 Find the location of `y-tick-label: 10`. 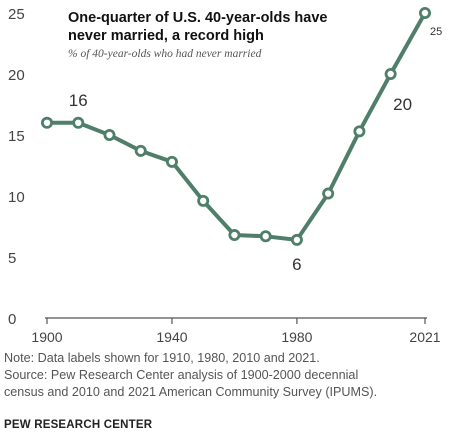

y-tick-label: 10 is located at coordinates (16, 197).